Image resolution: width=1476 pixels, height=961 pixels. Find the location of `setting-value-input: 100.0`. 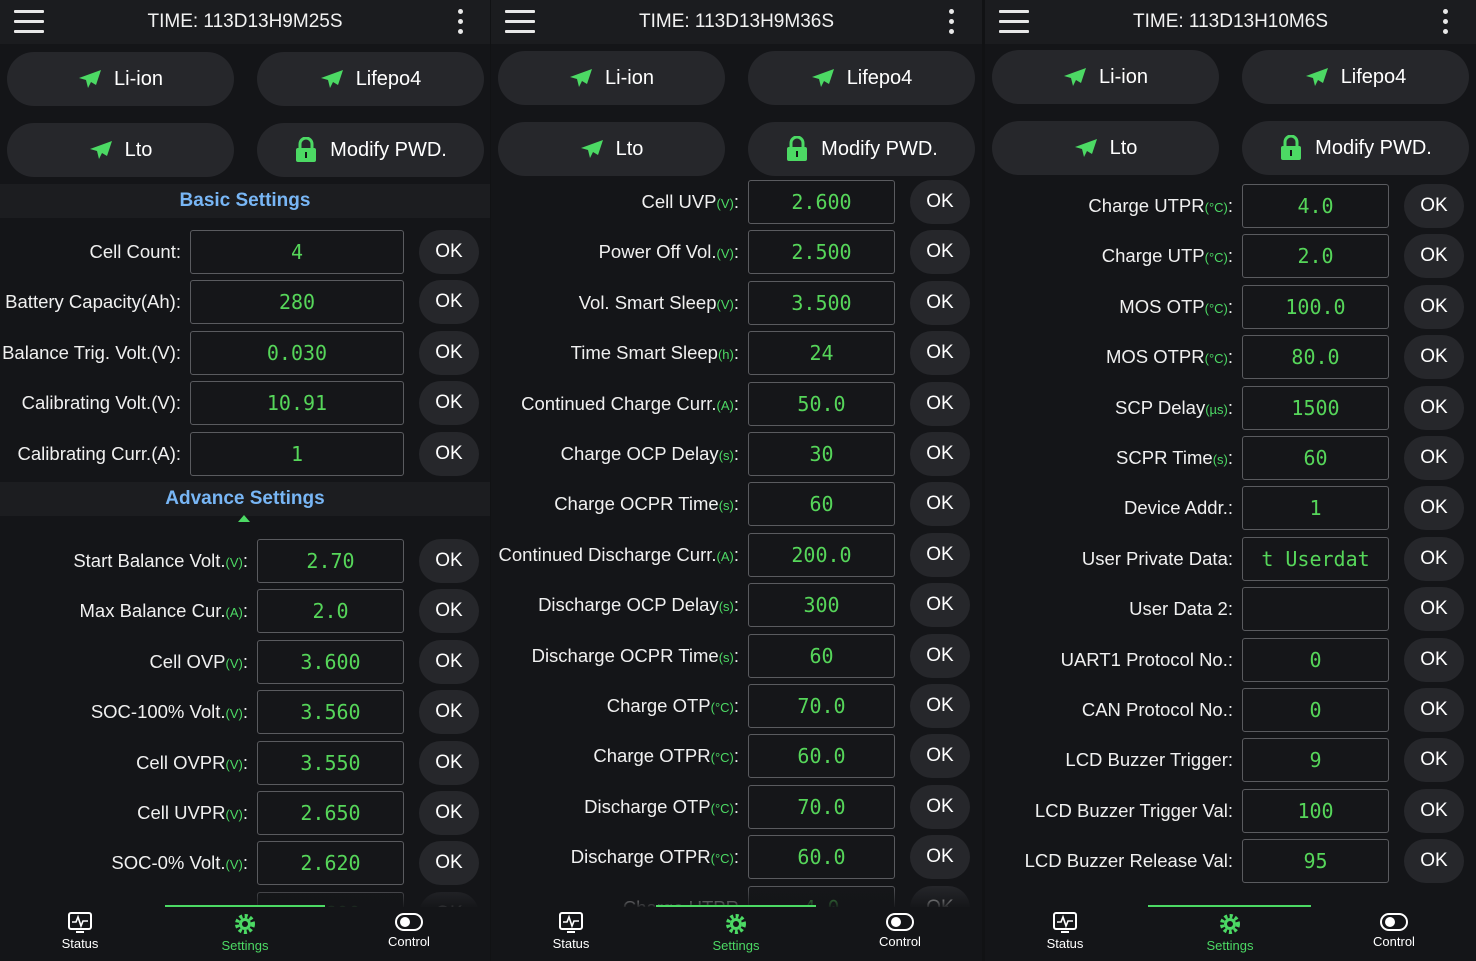

setting-value-input: 100.0 is located at coordinates (1315, 306).